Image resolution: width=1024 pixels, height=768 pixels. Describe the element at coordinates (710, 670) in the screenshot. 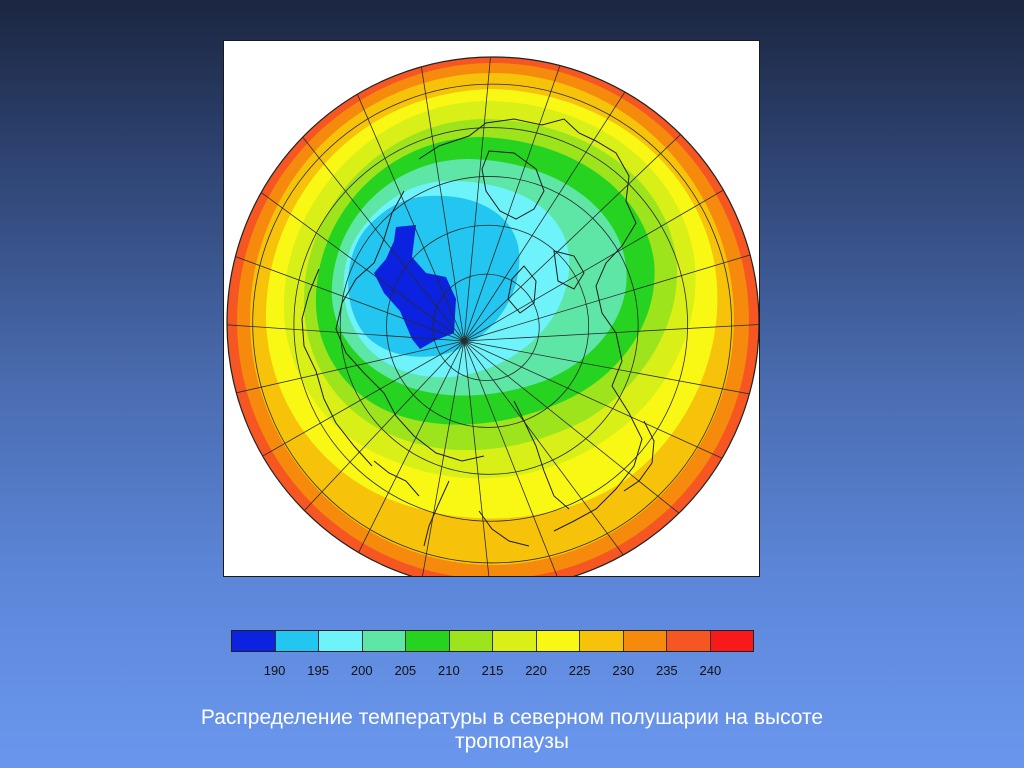

I see `legend-tick-label: 240` at that location.